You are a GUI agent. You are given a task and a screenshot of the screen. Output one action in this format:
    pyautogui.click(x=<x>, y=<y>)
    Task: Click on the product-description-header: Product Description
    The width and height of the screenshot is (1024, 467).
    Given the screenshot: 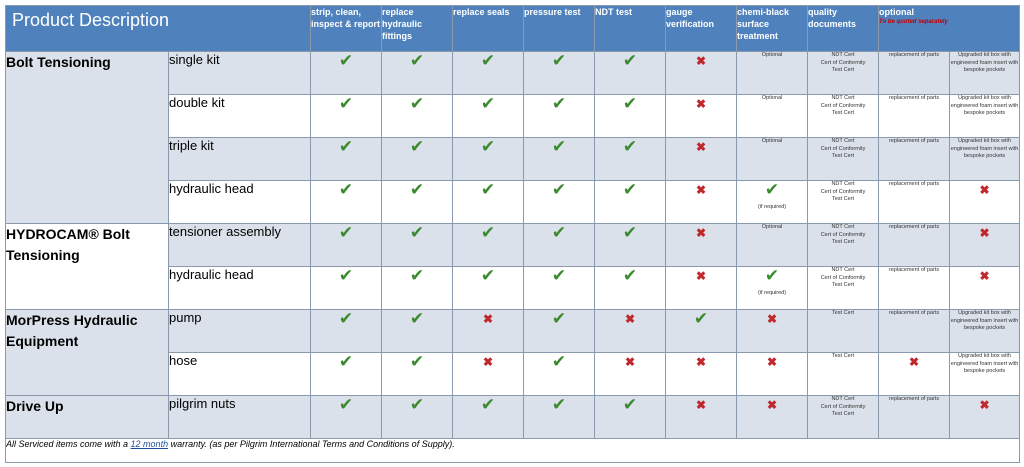 What is the action you would take?
    pyautogui.click(x=158, y=28)
    